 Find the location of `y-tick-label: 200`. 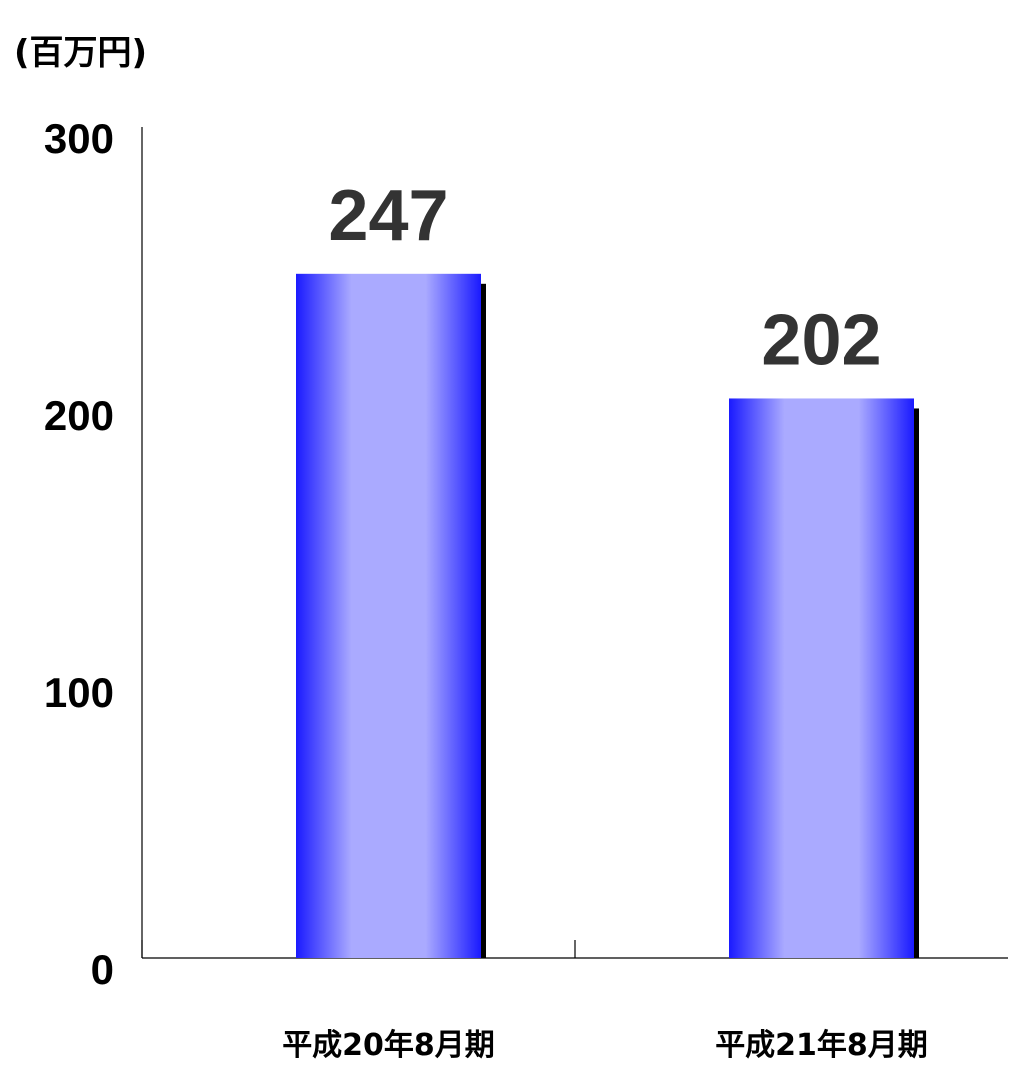

y-tick-label: 200 is located at coordinates (79, 415).